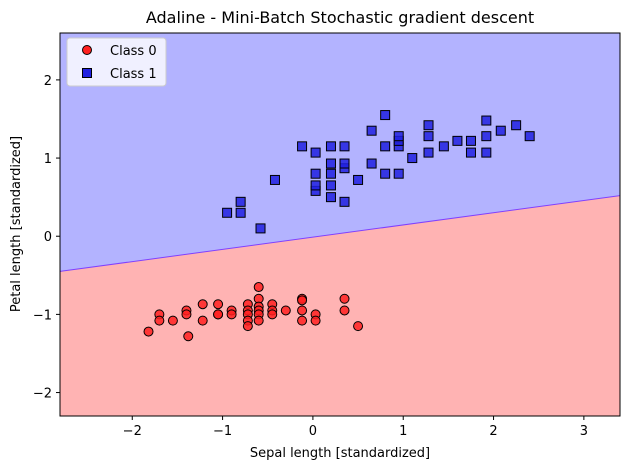 This screenshot has height=470, width=630. I want to click on y-tick-label: 0, so click(48, 237).